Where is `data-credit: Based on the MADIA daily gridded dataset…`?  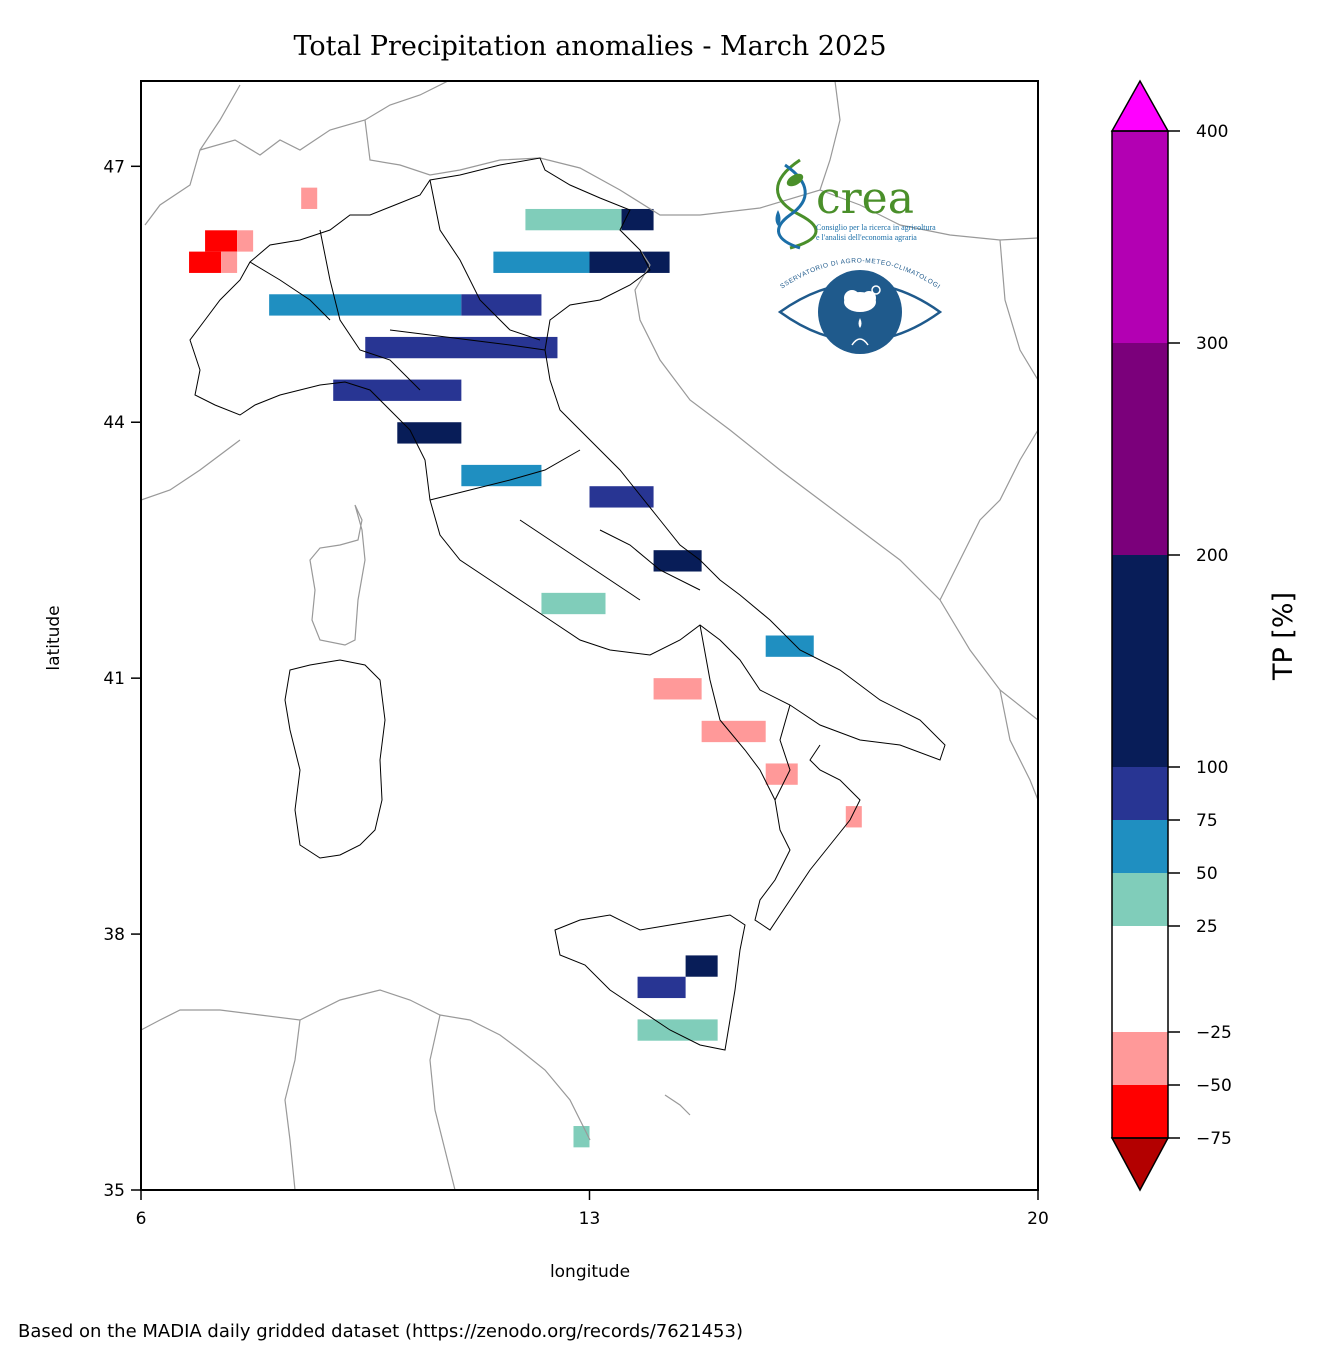
data-credit: Based on the MADIA daily gridded dataset… is located at coordinates (380, 1331).